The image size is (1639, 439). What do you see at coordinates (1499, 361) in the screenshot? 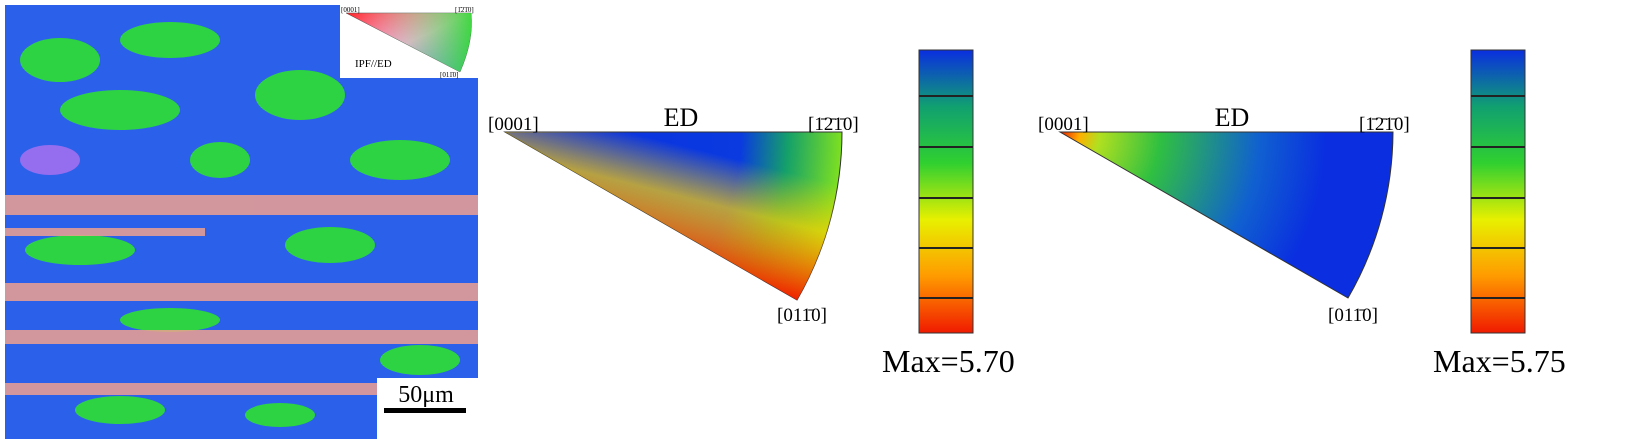
I see `max-label: Max=5.75` at bounding box center [1499, 361].